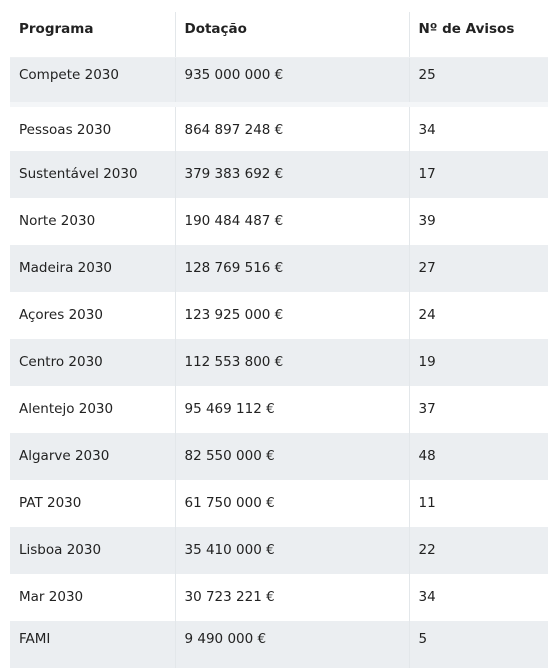 This screenshot has width=558, height=671. I want to click on cell-dotacao: 35 410 000 €, so click(292, 550).